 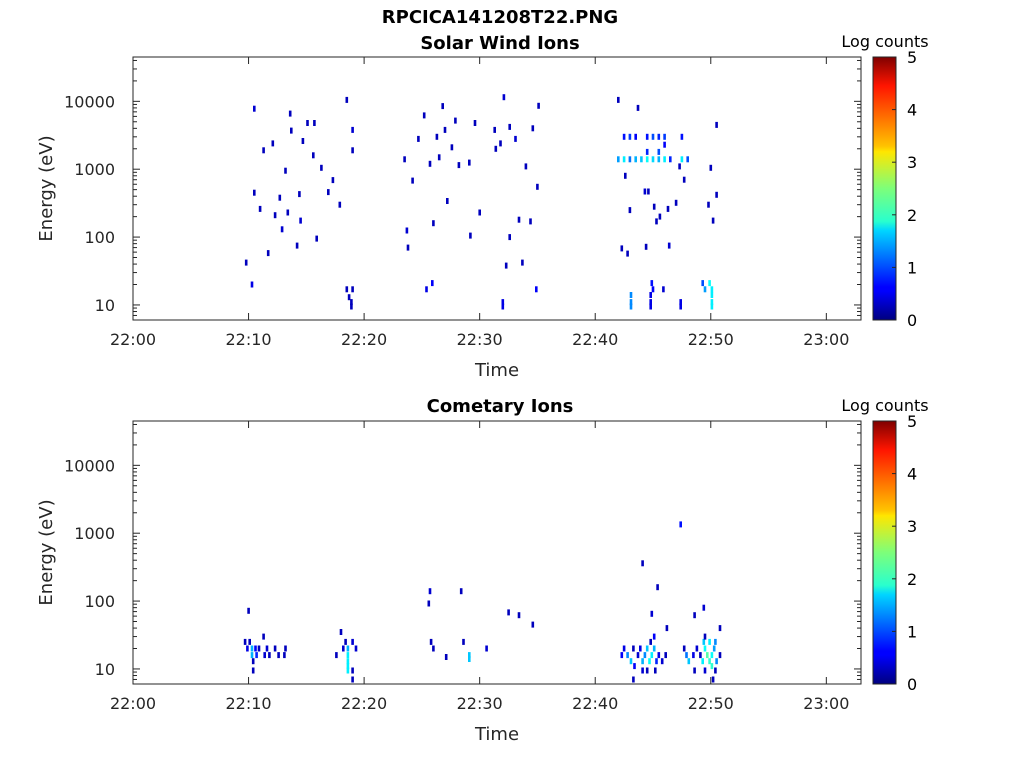 I want to click on colorbar-tick-label: 1, so click(x=912, y=631).